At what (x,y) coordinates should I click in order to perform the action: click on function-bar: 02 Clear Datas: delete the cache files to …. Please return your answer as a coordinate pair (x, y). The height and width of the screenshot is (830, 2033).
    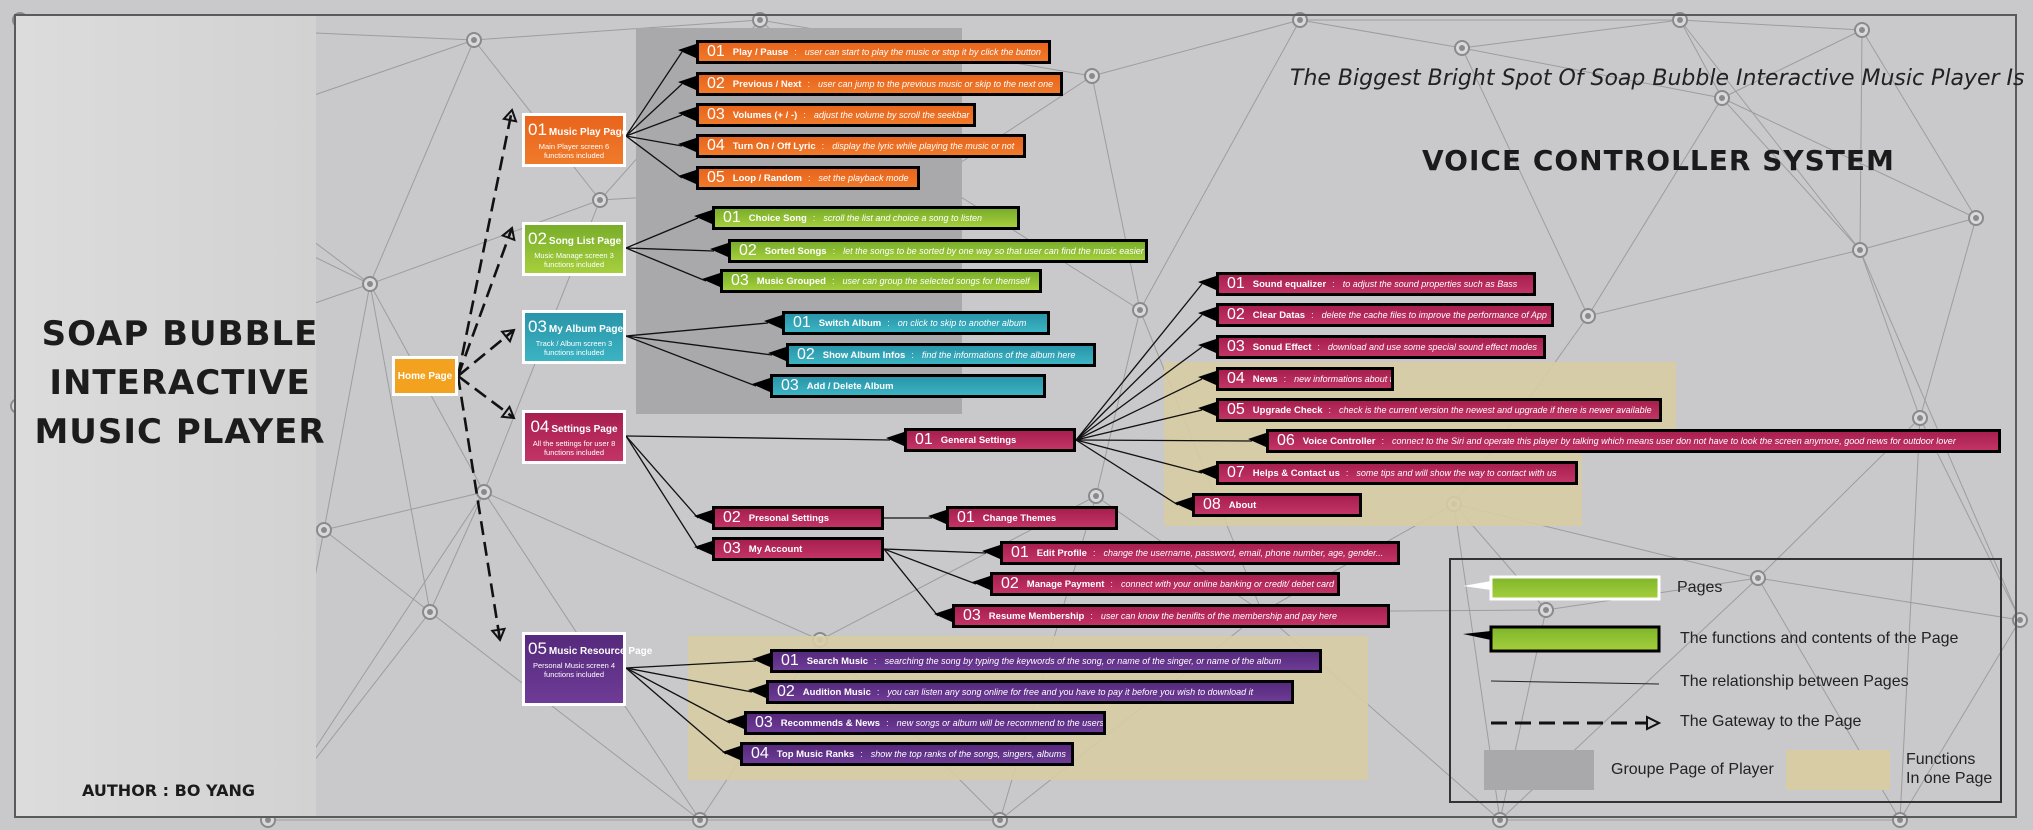
    Looking at the image, I should click on (1385, 315).